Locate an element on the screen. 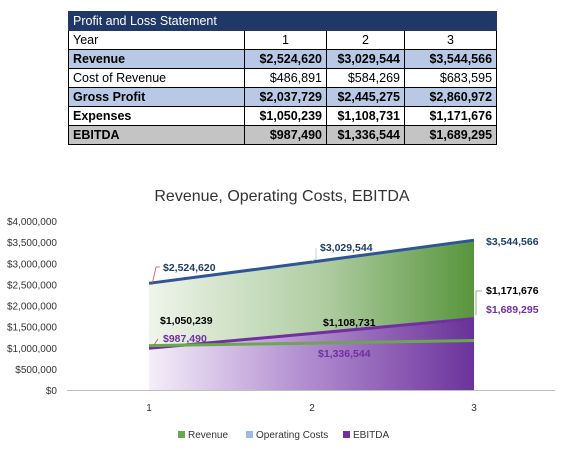 This screenshot has height=453, width=561. x-tick-label: 1 is located at coordinates (149, 408).